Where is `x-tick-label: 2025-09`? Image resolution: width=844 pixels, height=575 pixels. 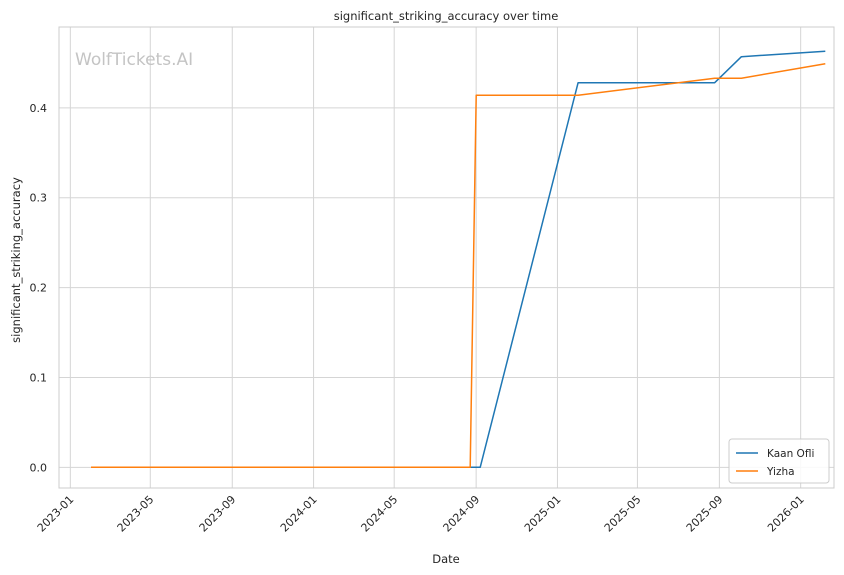
x-tick-label: 2025-09 is located at coordinates (705, 514).